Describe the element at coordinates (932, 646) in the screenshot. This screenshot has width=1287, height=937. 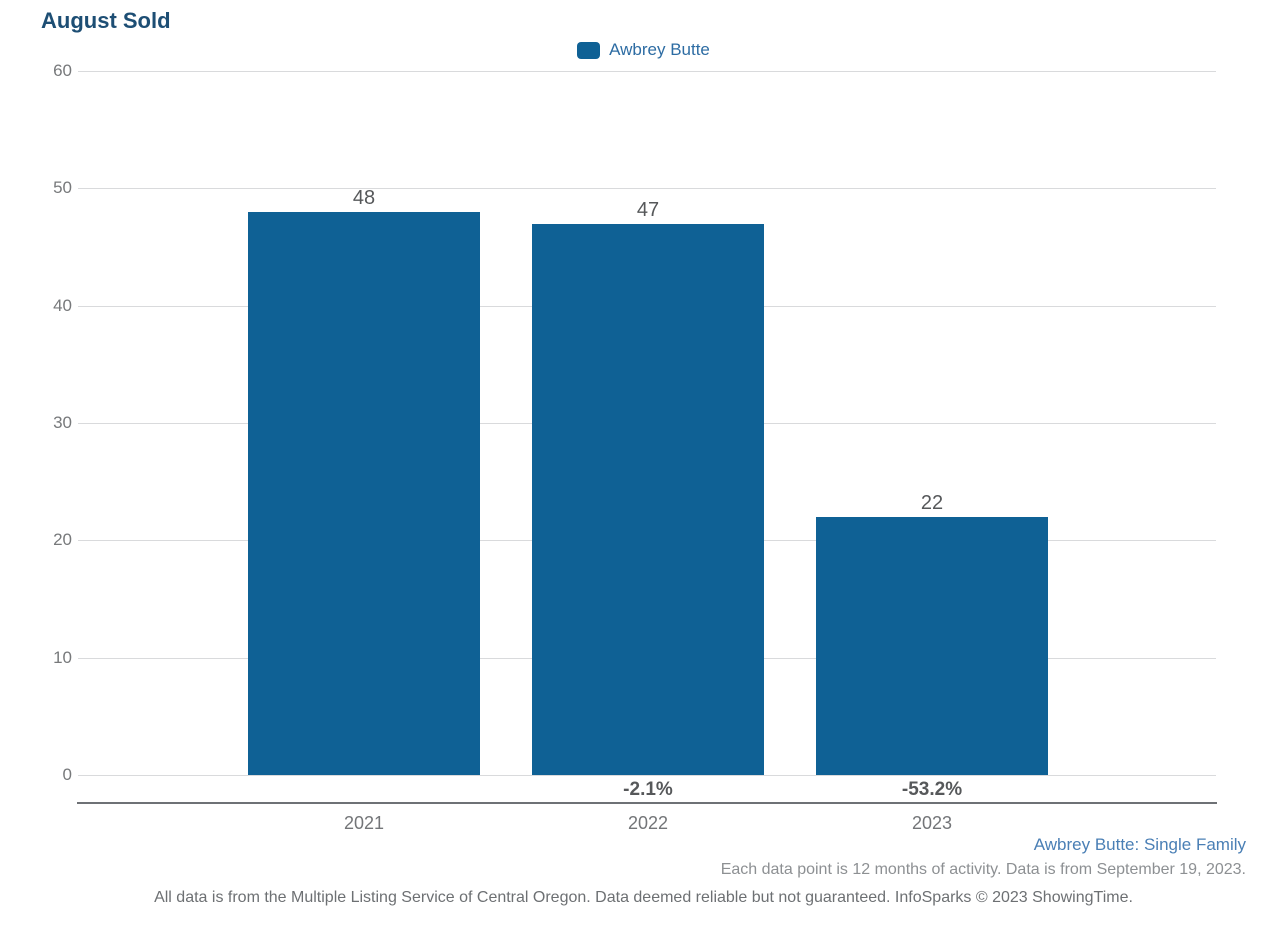
I see `bar-2023` at that location.